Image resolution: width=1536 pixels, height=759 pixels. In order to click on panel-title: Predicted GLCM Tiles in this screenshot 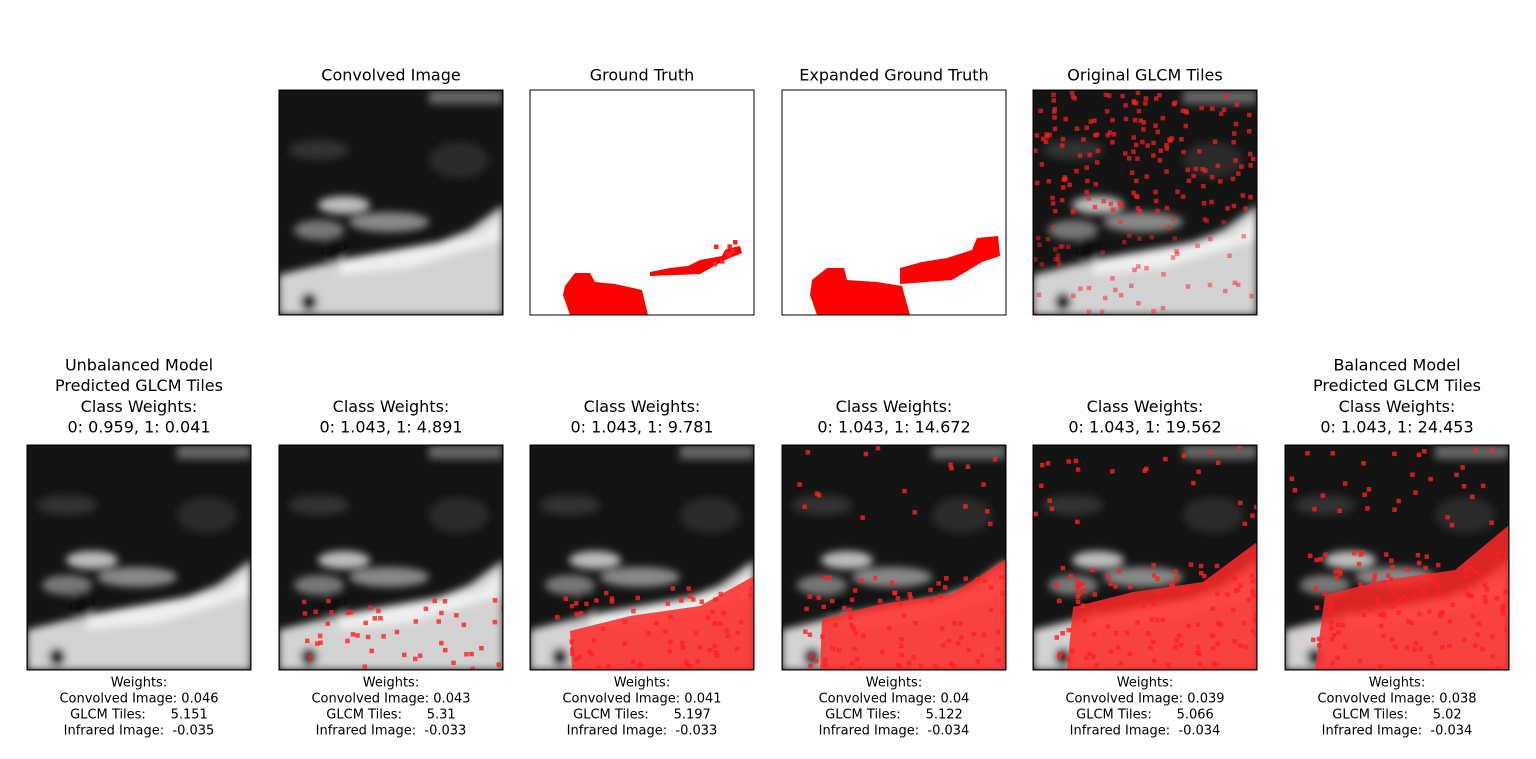, I will do `click(1397, 385)`.